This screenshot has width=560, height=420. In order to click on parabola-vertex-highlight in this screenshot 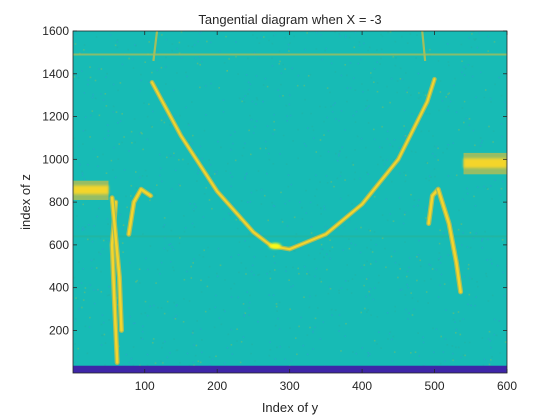, I will do `click(275, 245)`.